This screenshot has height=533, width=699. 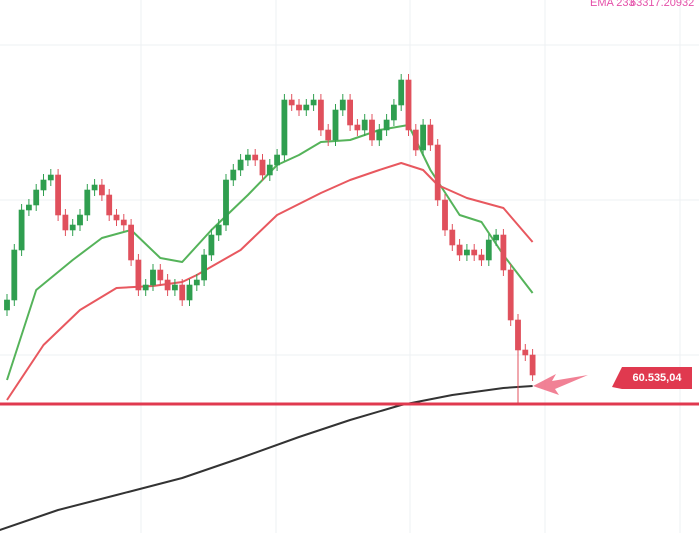 What do you see at coordinates (612, 4) in the screenshot?
I see `indicator-label: EMA 233` at bounding box center [612, 4].